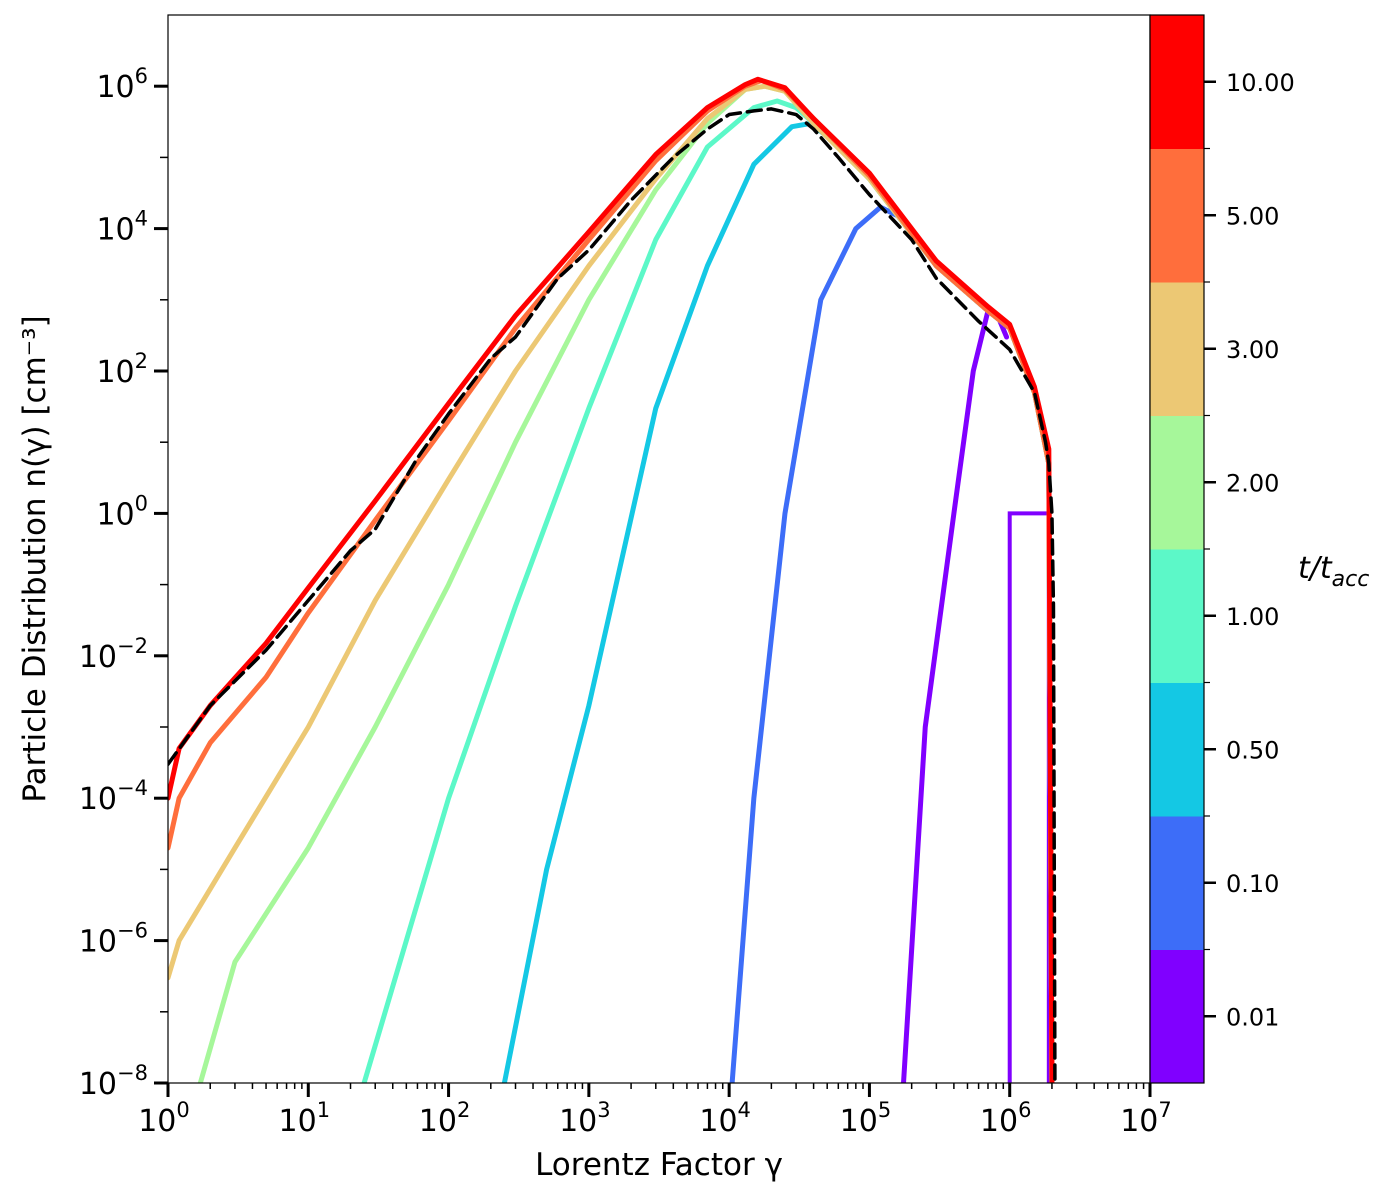 Image resolution: width=1400 pixels, height=1200 pixels. I want to click on y-tick-label: 10⁶, so click(122, 84).